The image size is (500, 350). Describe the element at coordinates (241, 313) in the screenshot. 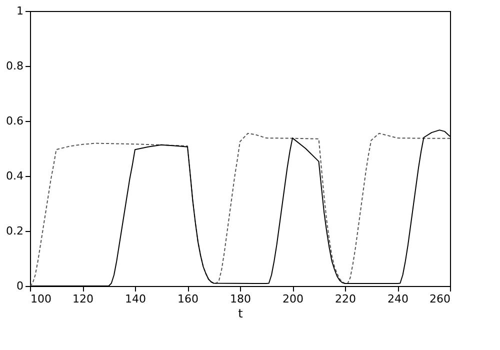

I see `x-axis-title: t` at that location.